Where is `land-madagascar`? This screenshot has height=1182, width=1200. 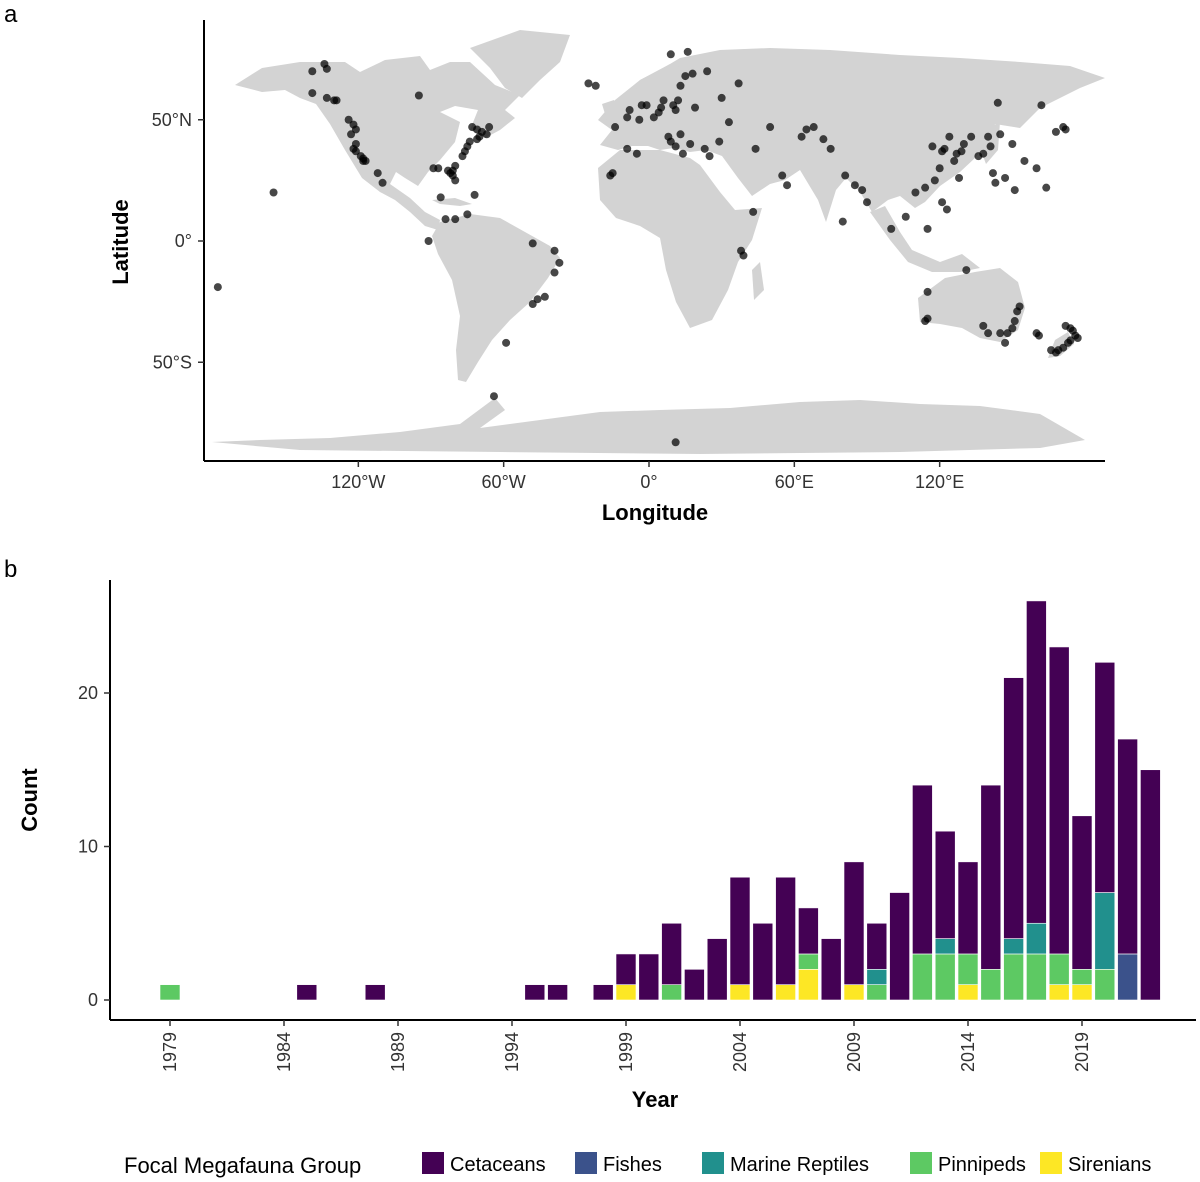 land-madagascar is located at coordinates (758, 281).